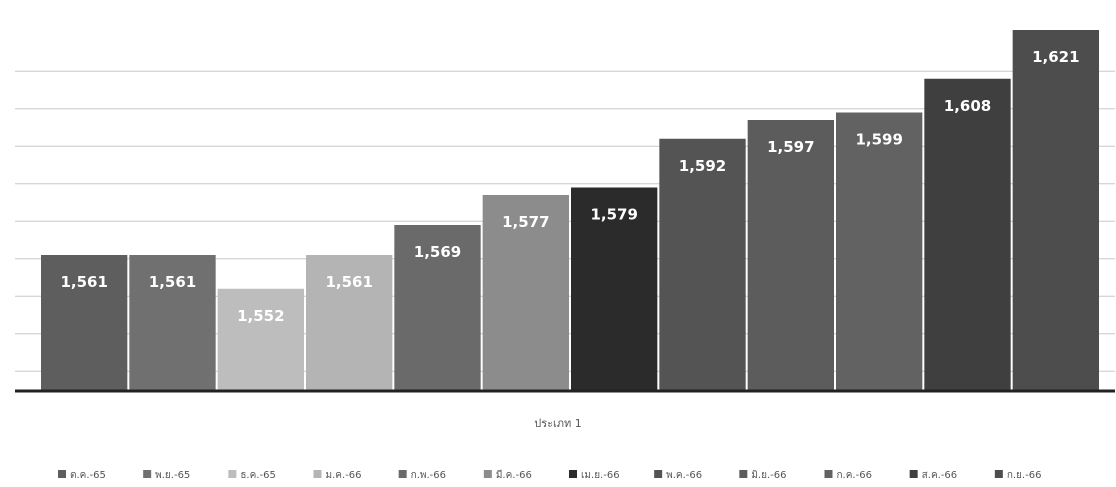  Describe the element at coordinates (257, 475) in the screenshot. I see `legend-label-3: ธ.ค.-65` at that location.